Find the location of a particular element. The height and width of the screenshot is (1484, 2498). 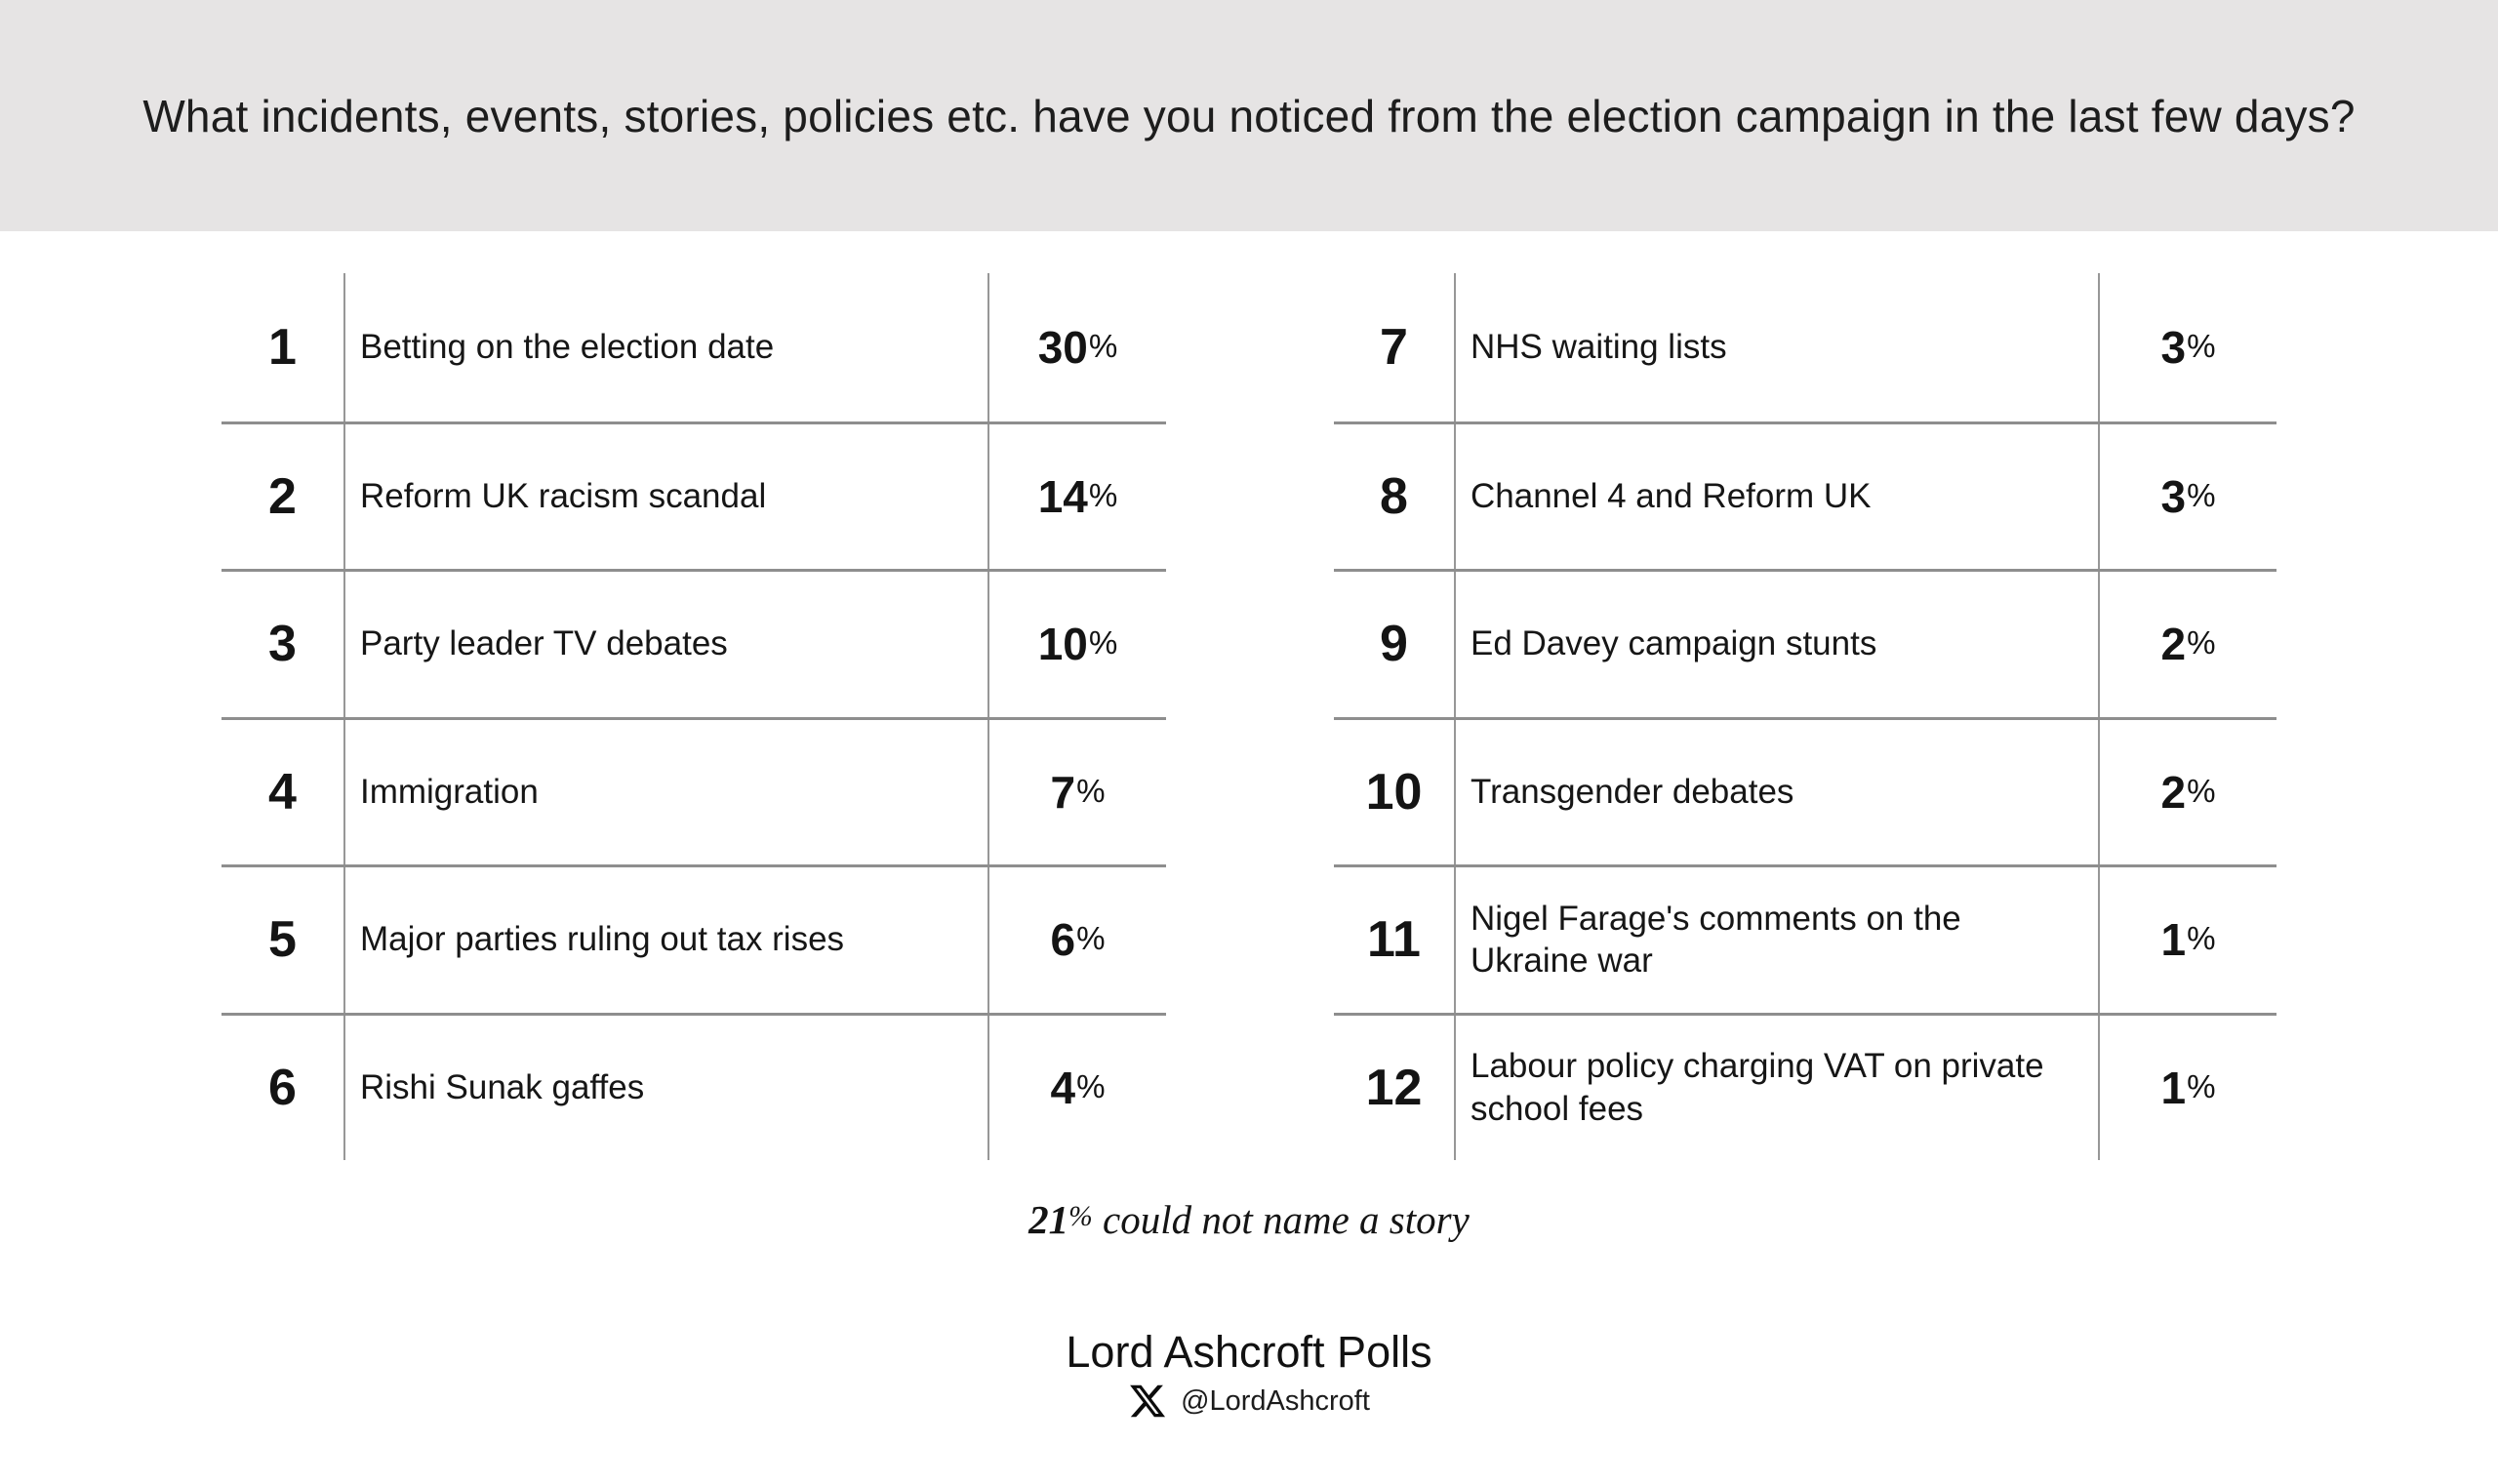

story-label: Party leader TV debates is located at coordinates (665, 644).